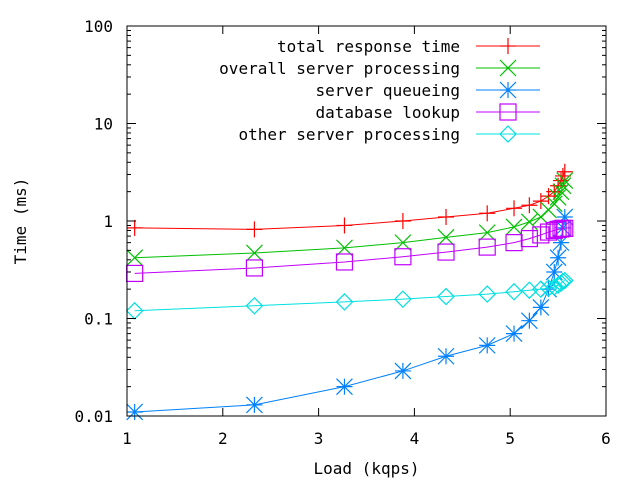 The image size is (640, 480). I want to click on y-tick-label: 0.01, so click(93, 416).